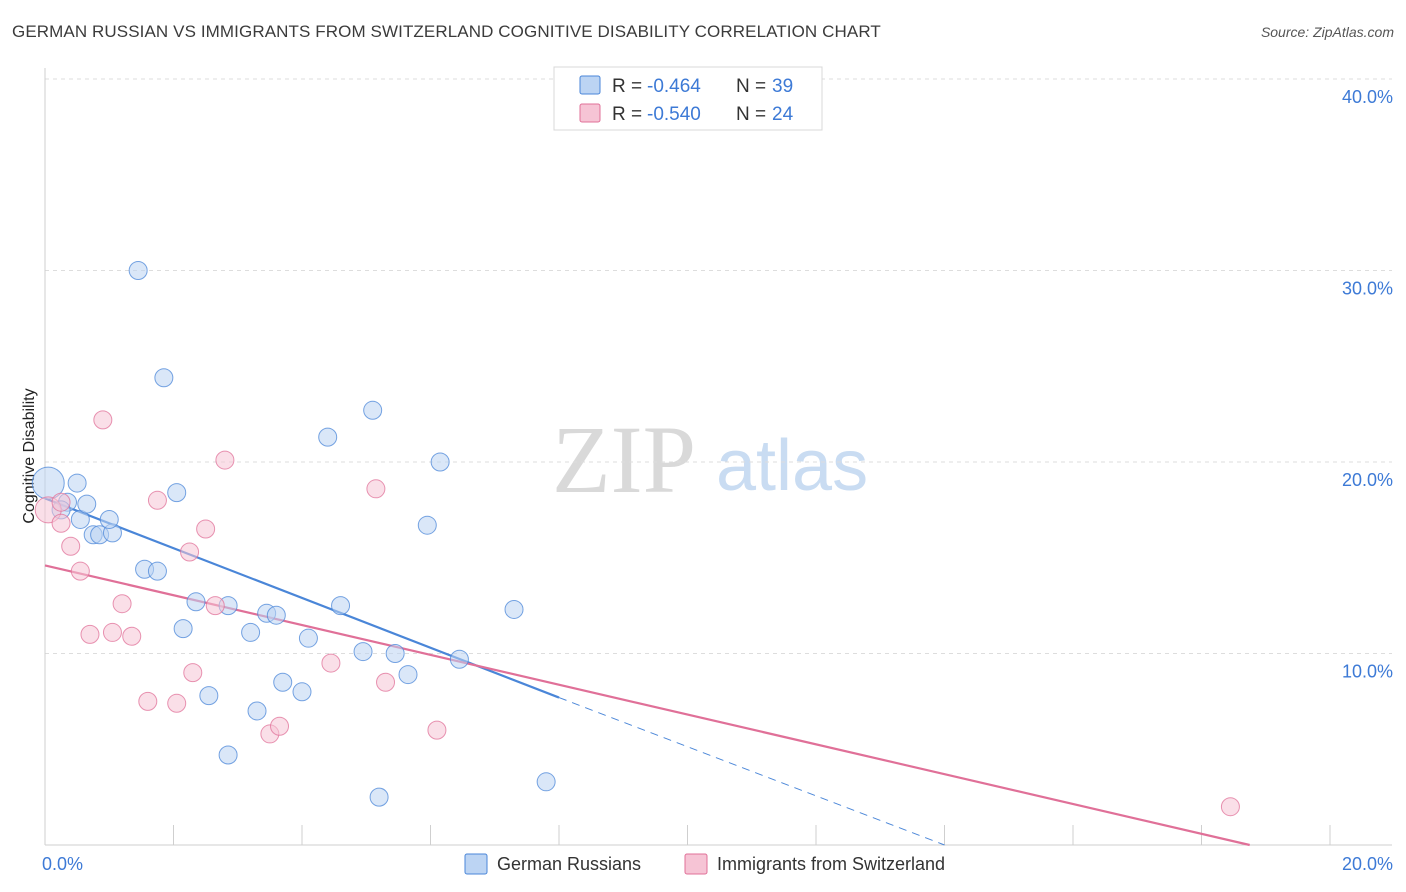 The width and height of the screenshot is (1406, 892). What do you see at coordinates (674, 114) in the screenshot?
I see `legend-r-value-2: -0.540` at bounding box center [674, 114].